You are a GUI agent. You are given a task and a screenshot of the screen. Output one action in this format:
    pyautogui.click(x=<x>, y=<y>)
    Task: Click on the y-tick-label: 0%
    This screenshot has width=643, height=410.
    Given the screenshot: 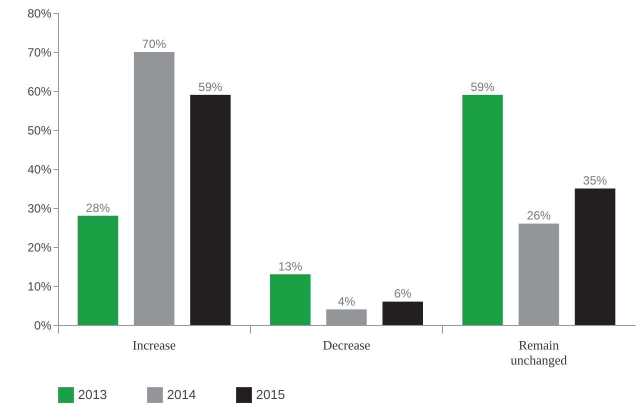 What is the action you would take?
    pyautogui.click(x=43, y=325)
    